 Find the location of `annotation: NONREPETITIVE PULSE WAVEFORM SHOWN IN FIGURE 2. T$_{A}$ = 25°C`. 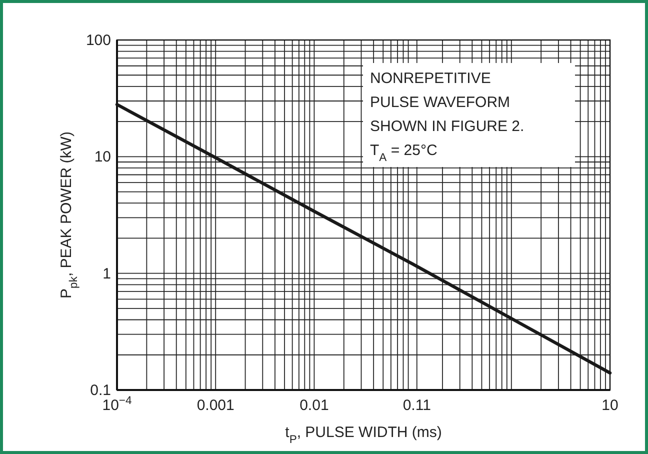

annotation: NONREPETITIVE PULSE WAVEFORM SHOWN IN FIGURE 2. T$_{A}$ = 25°C is located at coordinates (447, 117).